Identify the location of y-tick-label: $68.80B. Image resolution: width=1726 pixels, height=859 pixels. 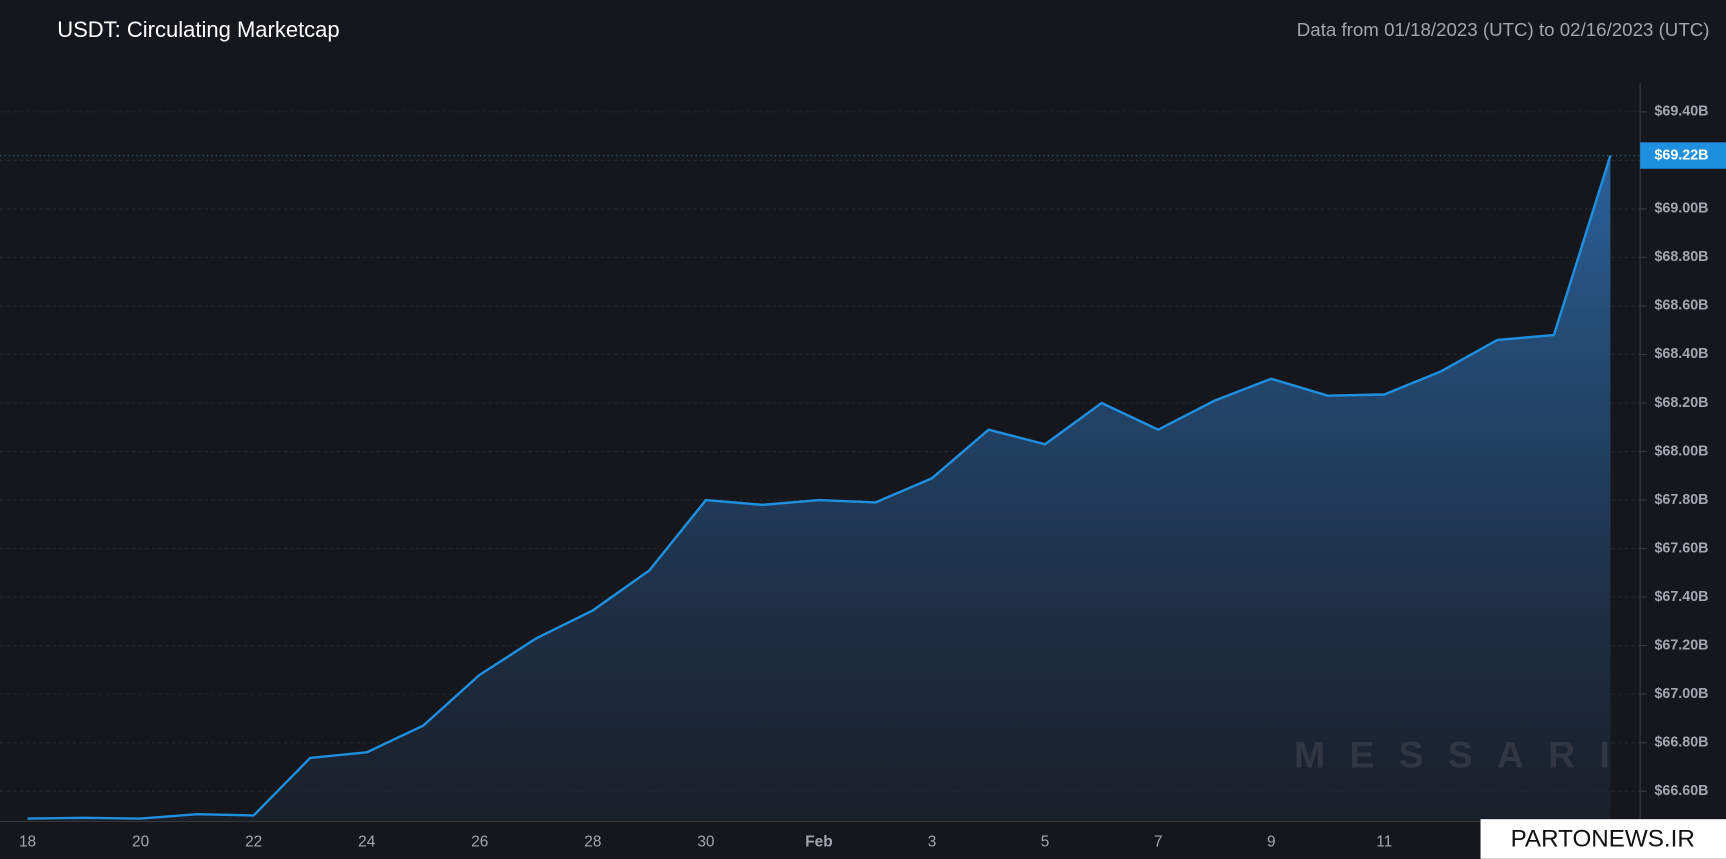
(1681, 257).